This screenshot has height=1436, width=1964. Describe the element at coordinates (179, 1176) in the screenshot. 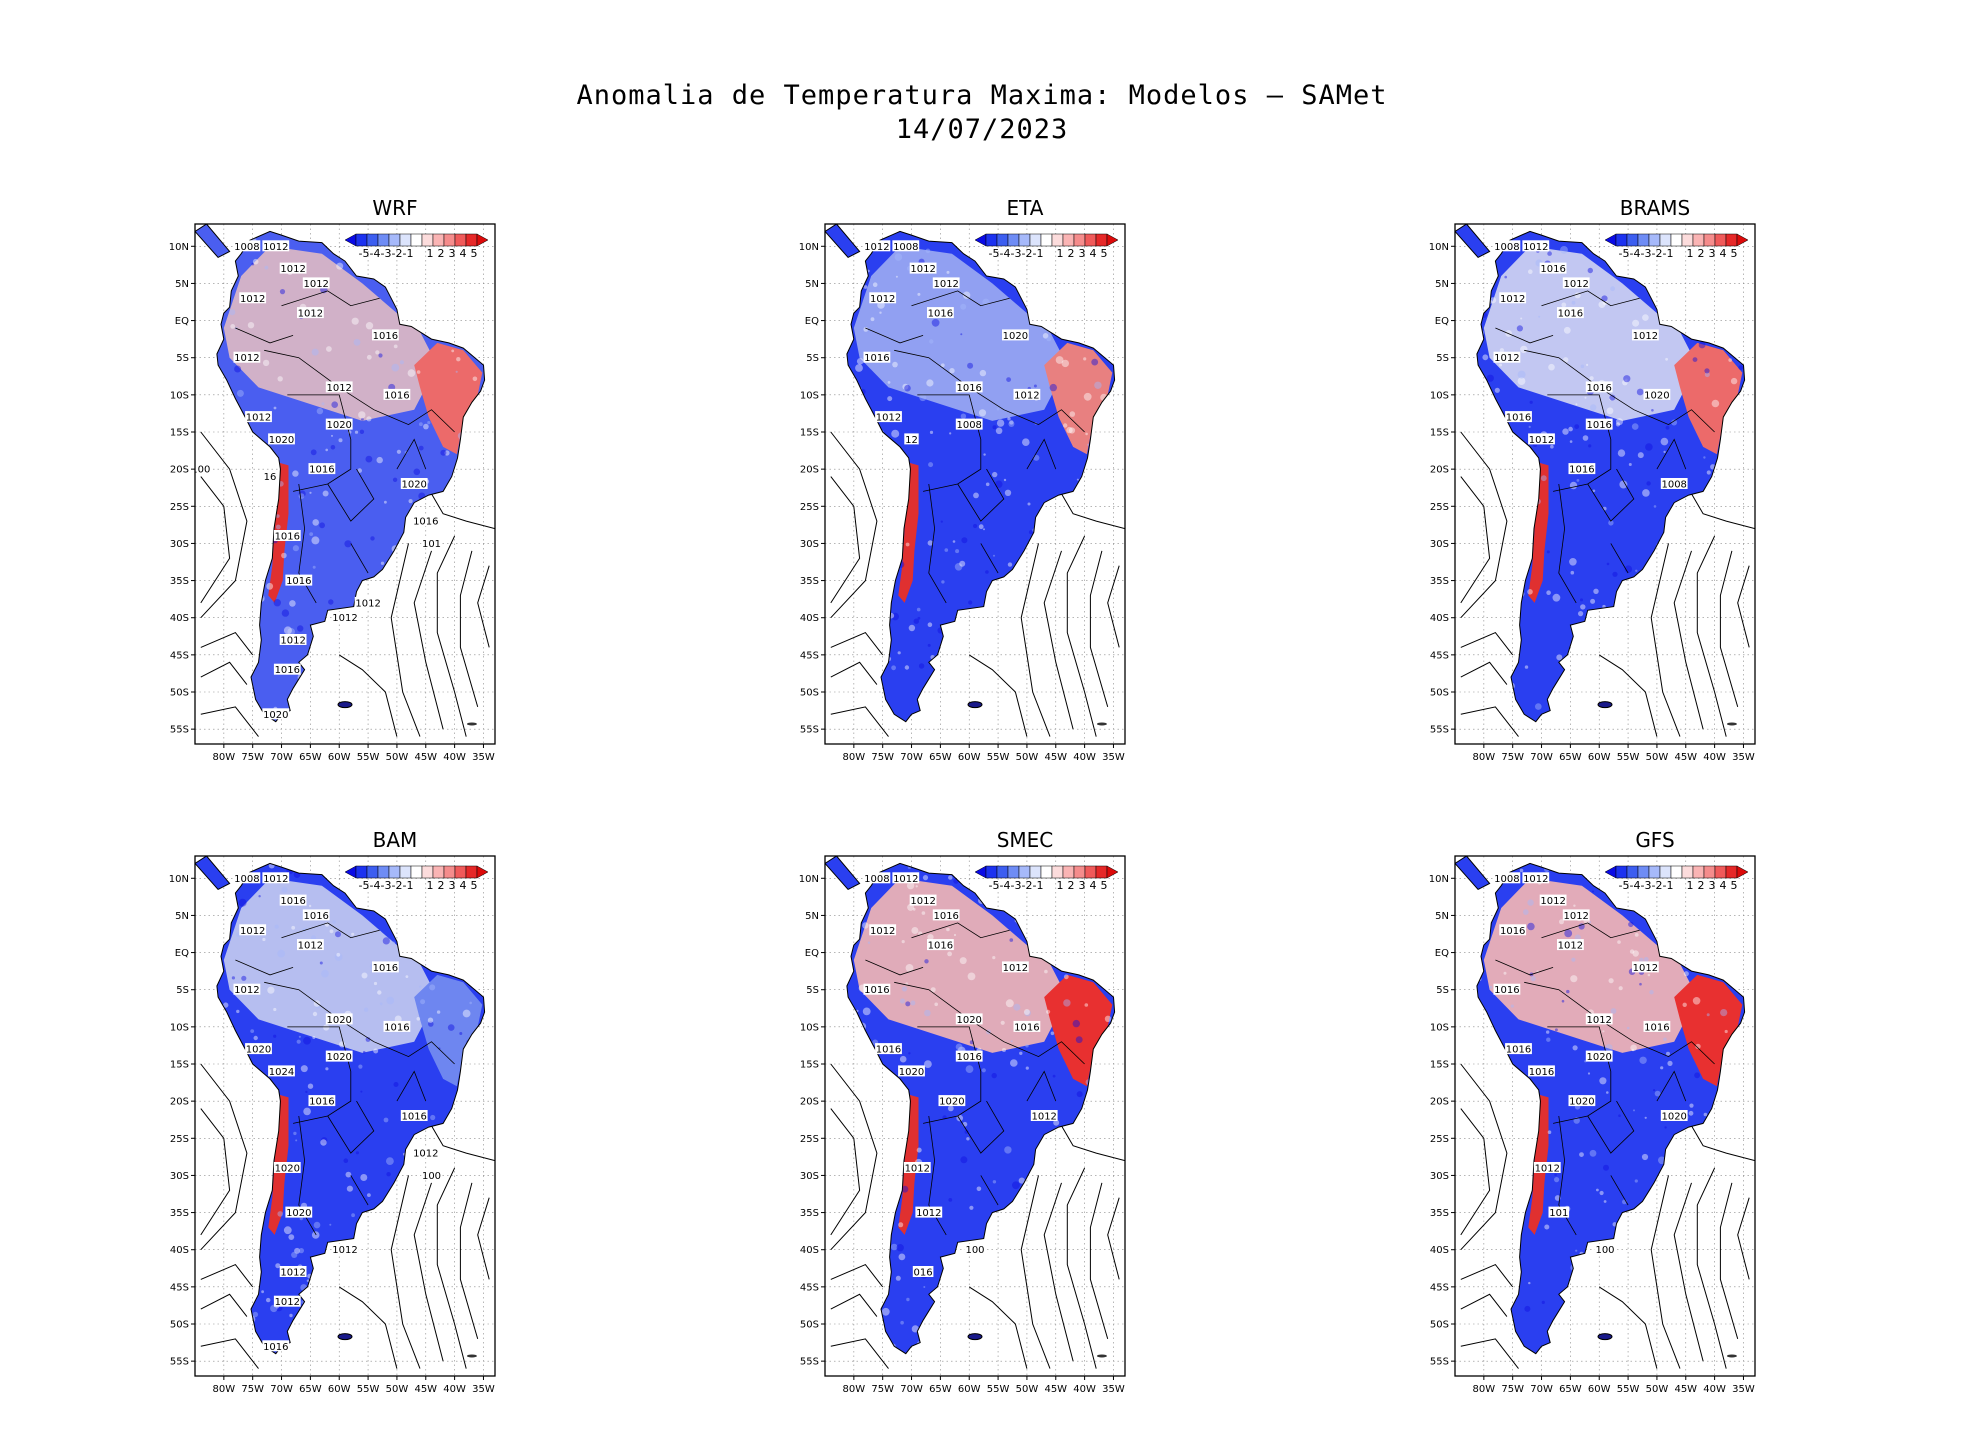

I see `lat-tick-label: 30S` at that location.